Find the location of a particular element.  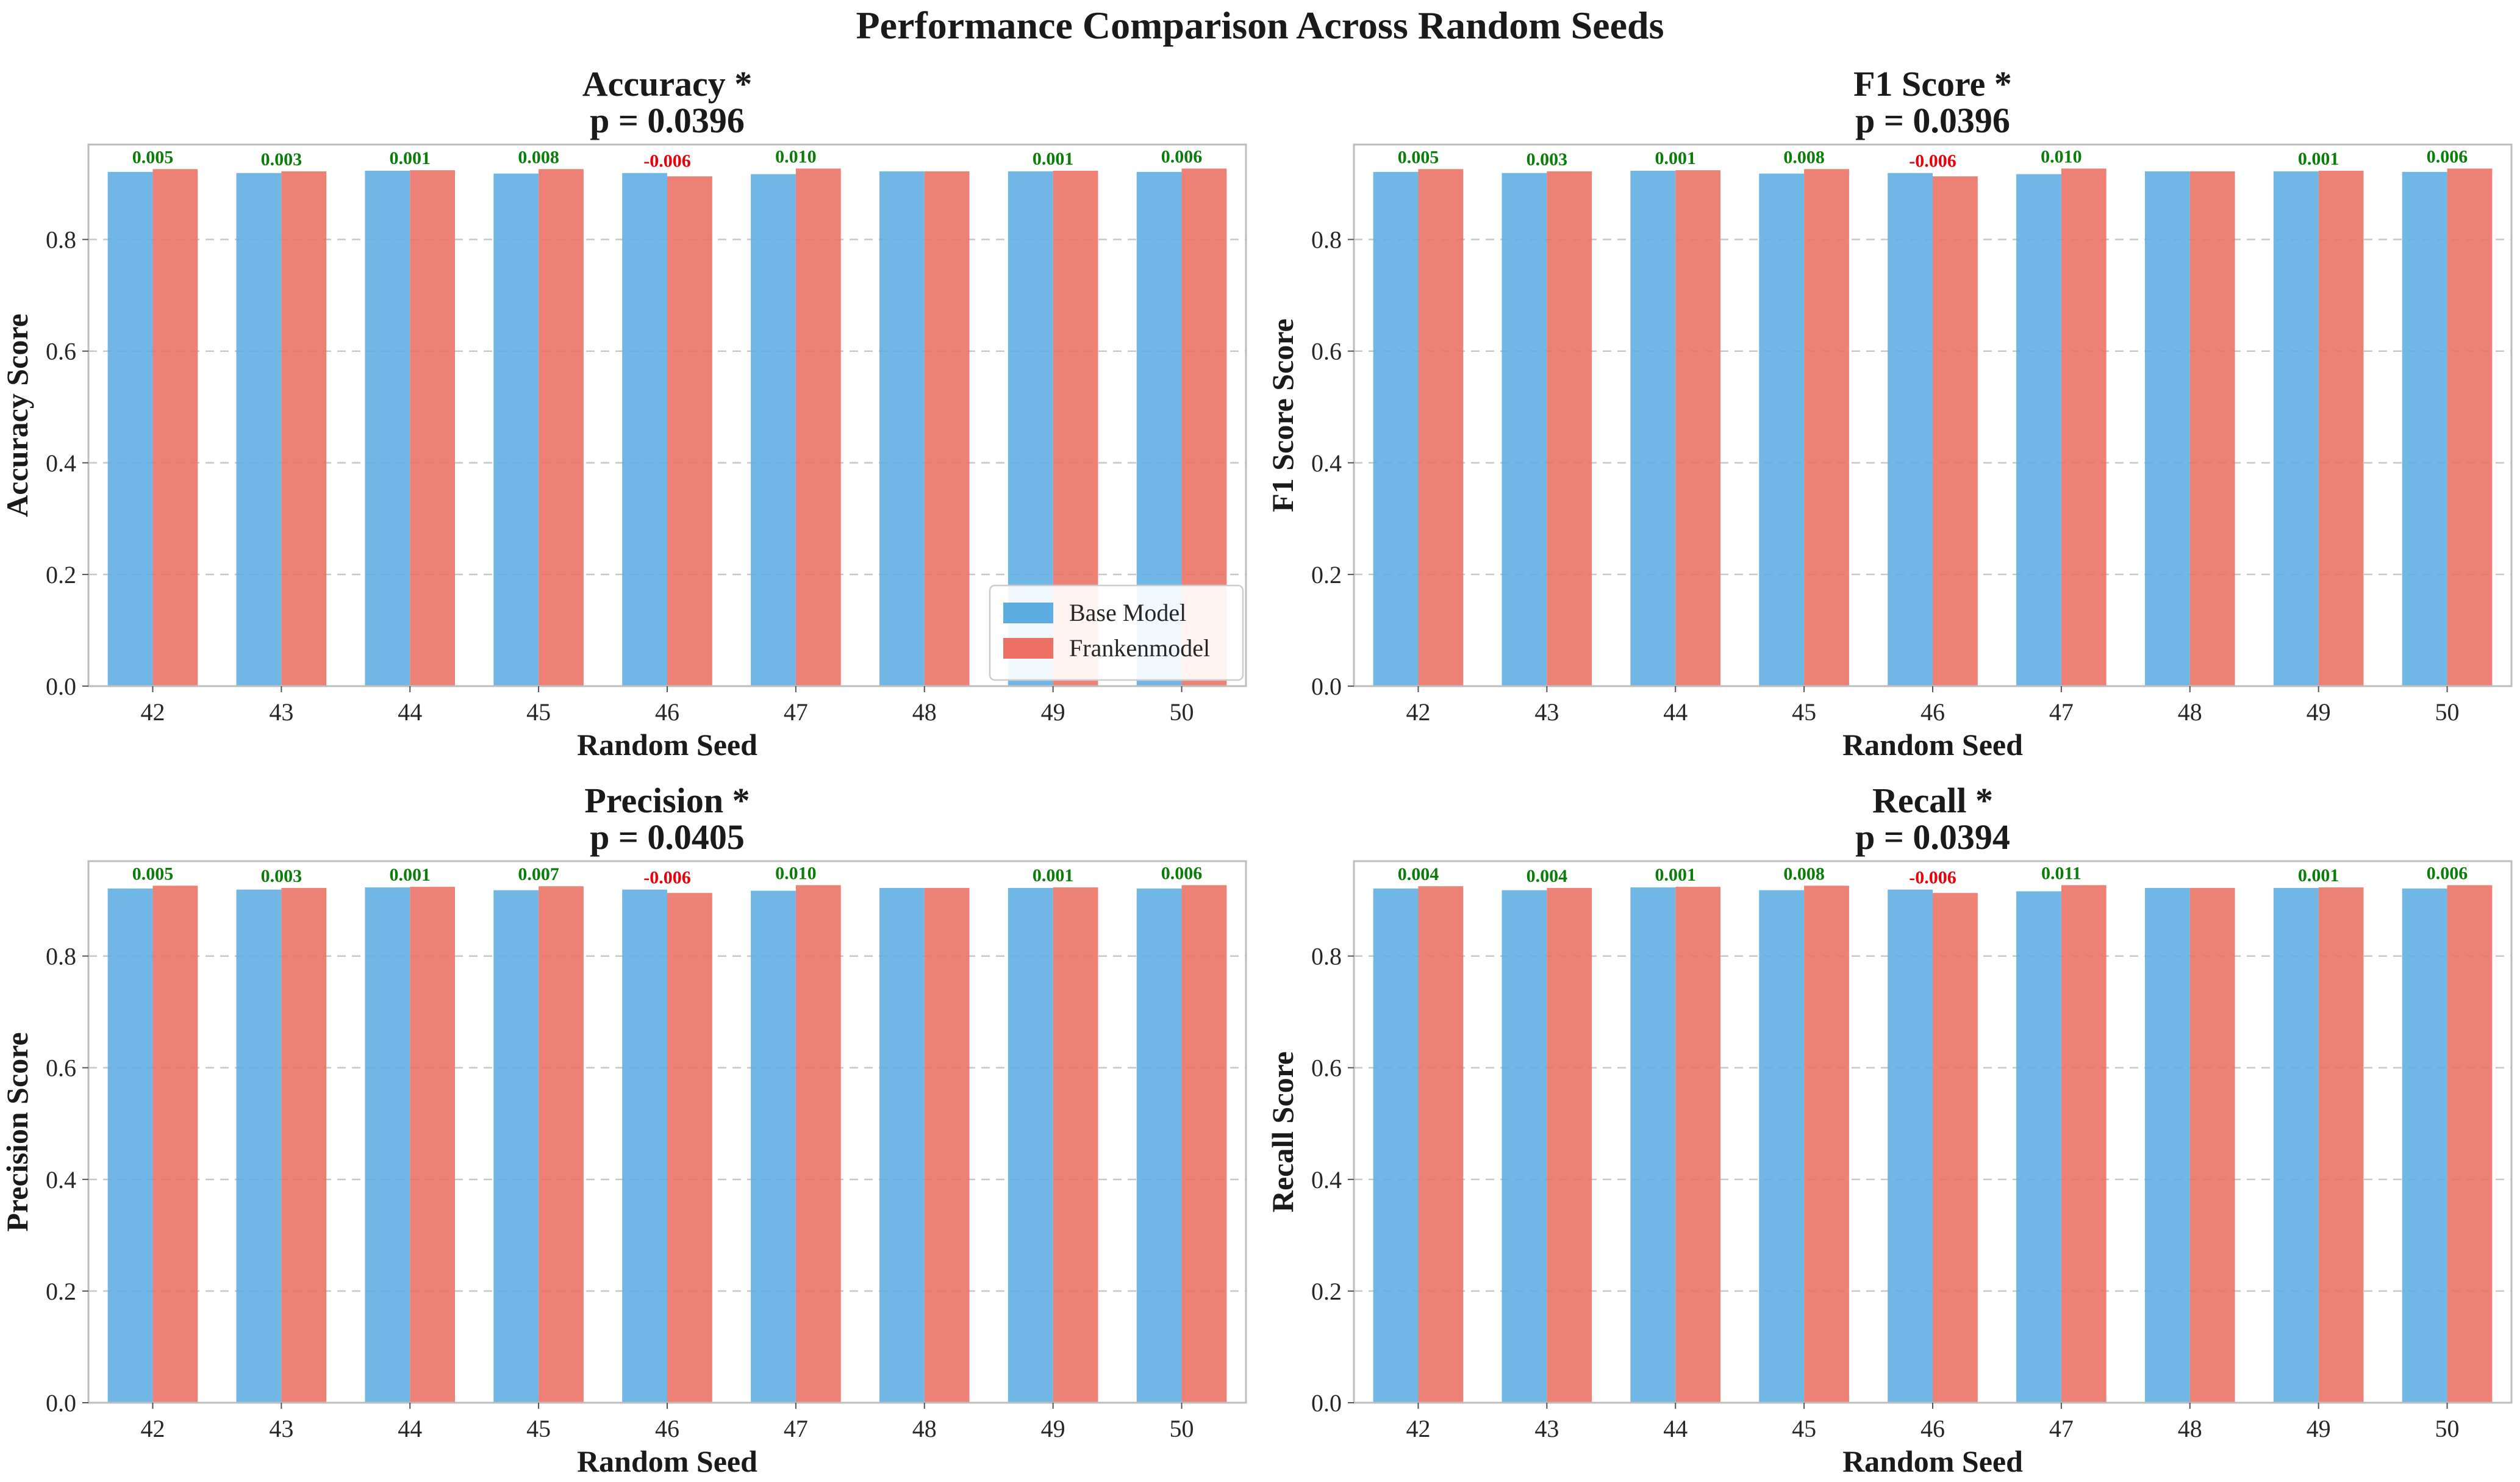

y-tick-label: 0.2 is located at coordinates (1326, 1291).